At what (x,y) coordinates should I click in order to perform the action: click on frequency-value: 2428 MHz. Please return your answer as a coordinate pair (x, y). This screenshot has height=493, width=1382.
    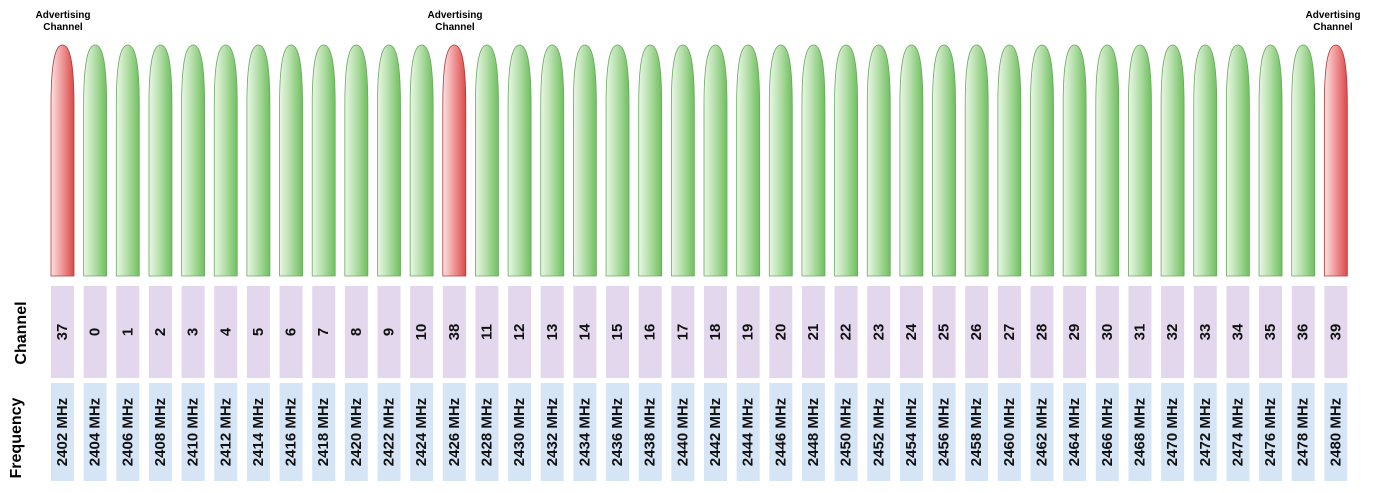
    Looking at the image, I should click on (486, 432).